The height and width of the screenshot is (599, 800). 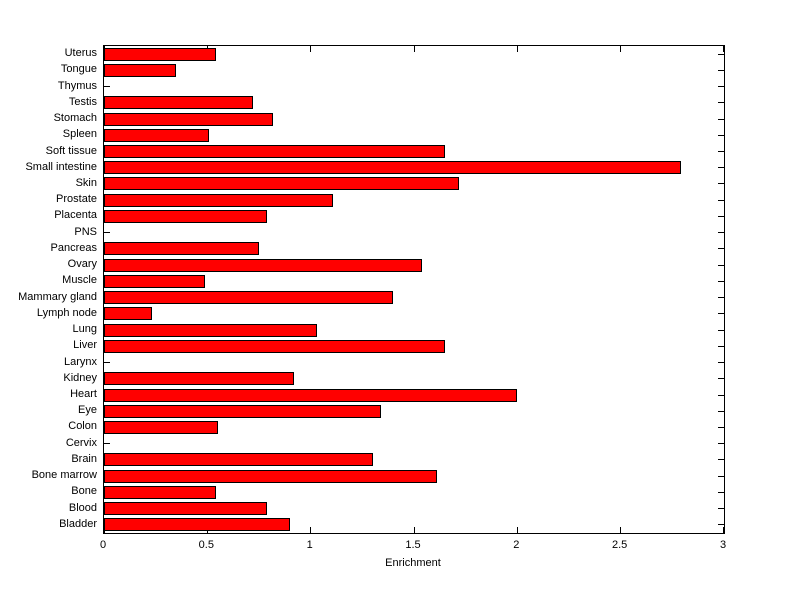 What do you see at coordinates (721, 444) in the screenshot?
I see `y-tick-right-cervix` at bounding box center [721, 444].